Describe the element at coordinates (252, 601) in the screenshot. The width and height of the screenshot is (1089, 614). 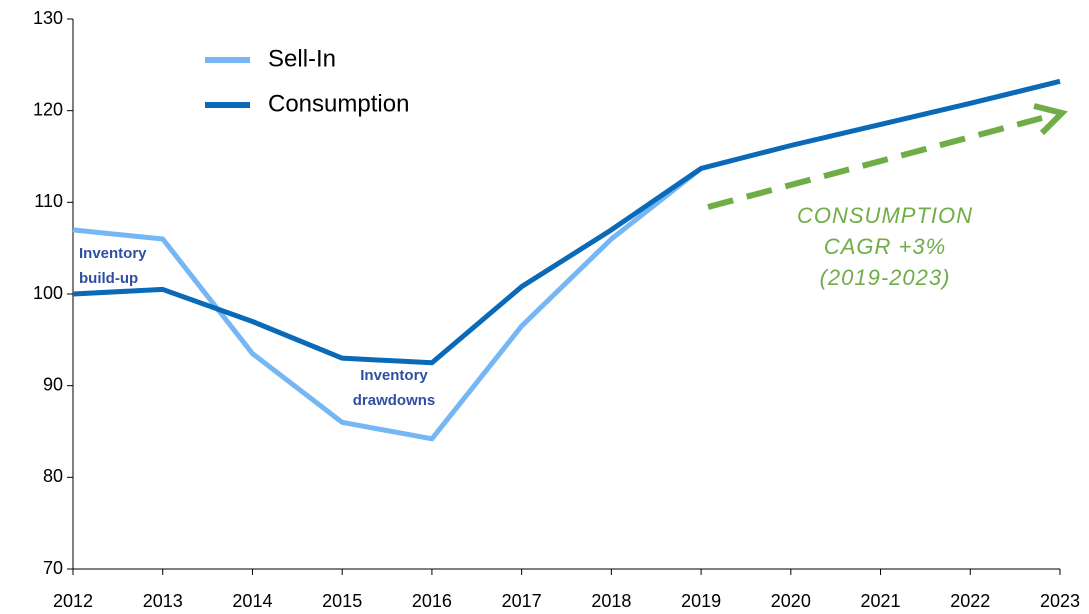
I see `x-tick-label: 2014` at that location.